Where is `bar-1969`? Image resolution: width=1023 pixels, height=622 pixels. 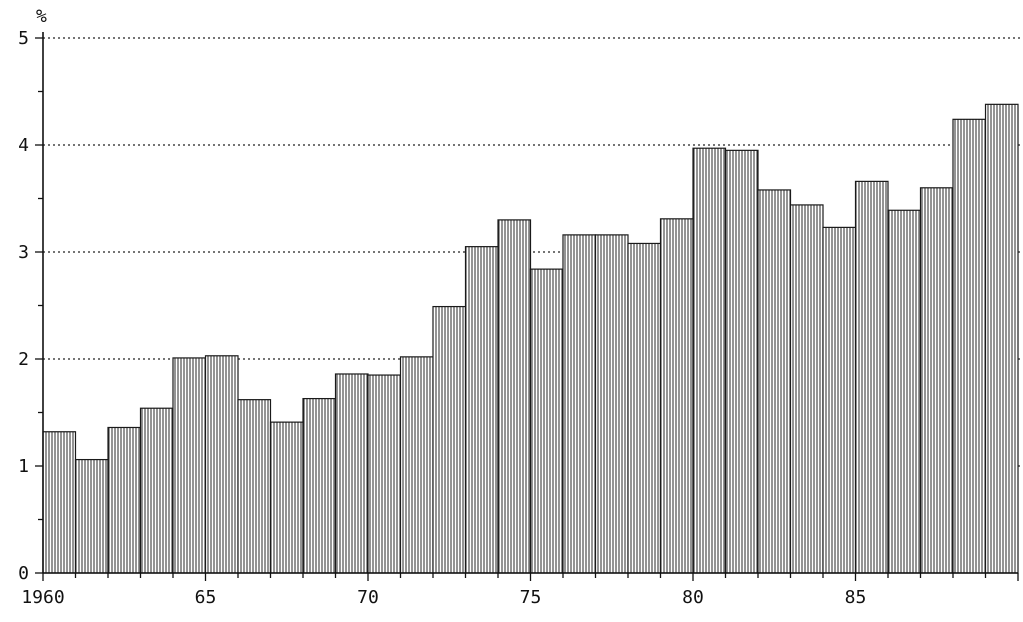
bar-1969 is located at coordinates (351, 473).